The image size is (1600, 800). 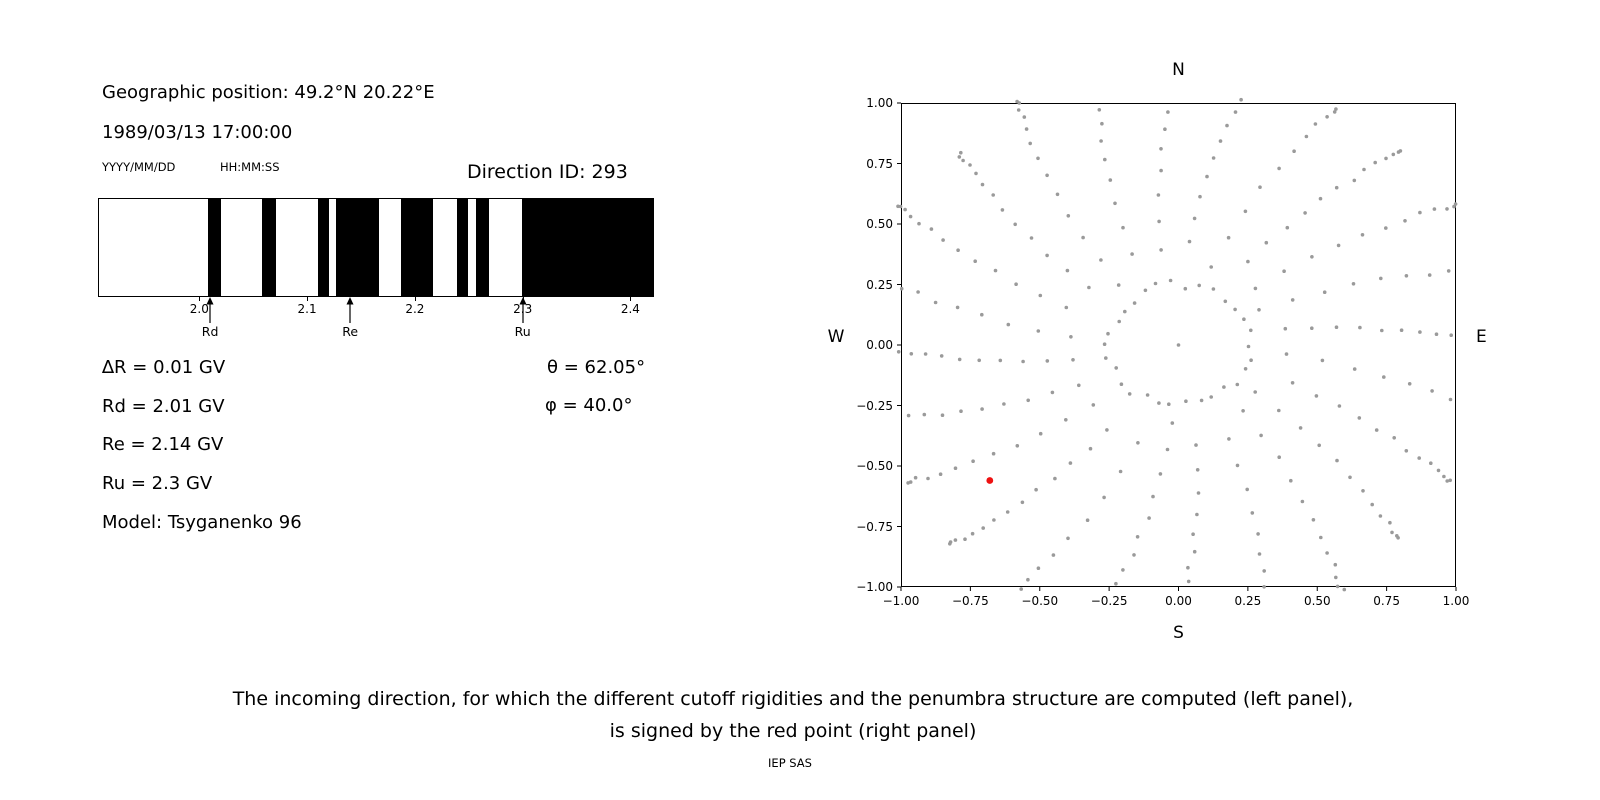 What do you see at coordinates (139, 167) in the screenshot?
I see `date-format-label: YYYY/MM/DD` at bounding box center [139, 167].